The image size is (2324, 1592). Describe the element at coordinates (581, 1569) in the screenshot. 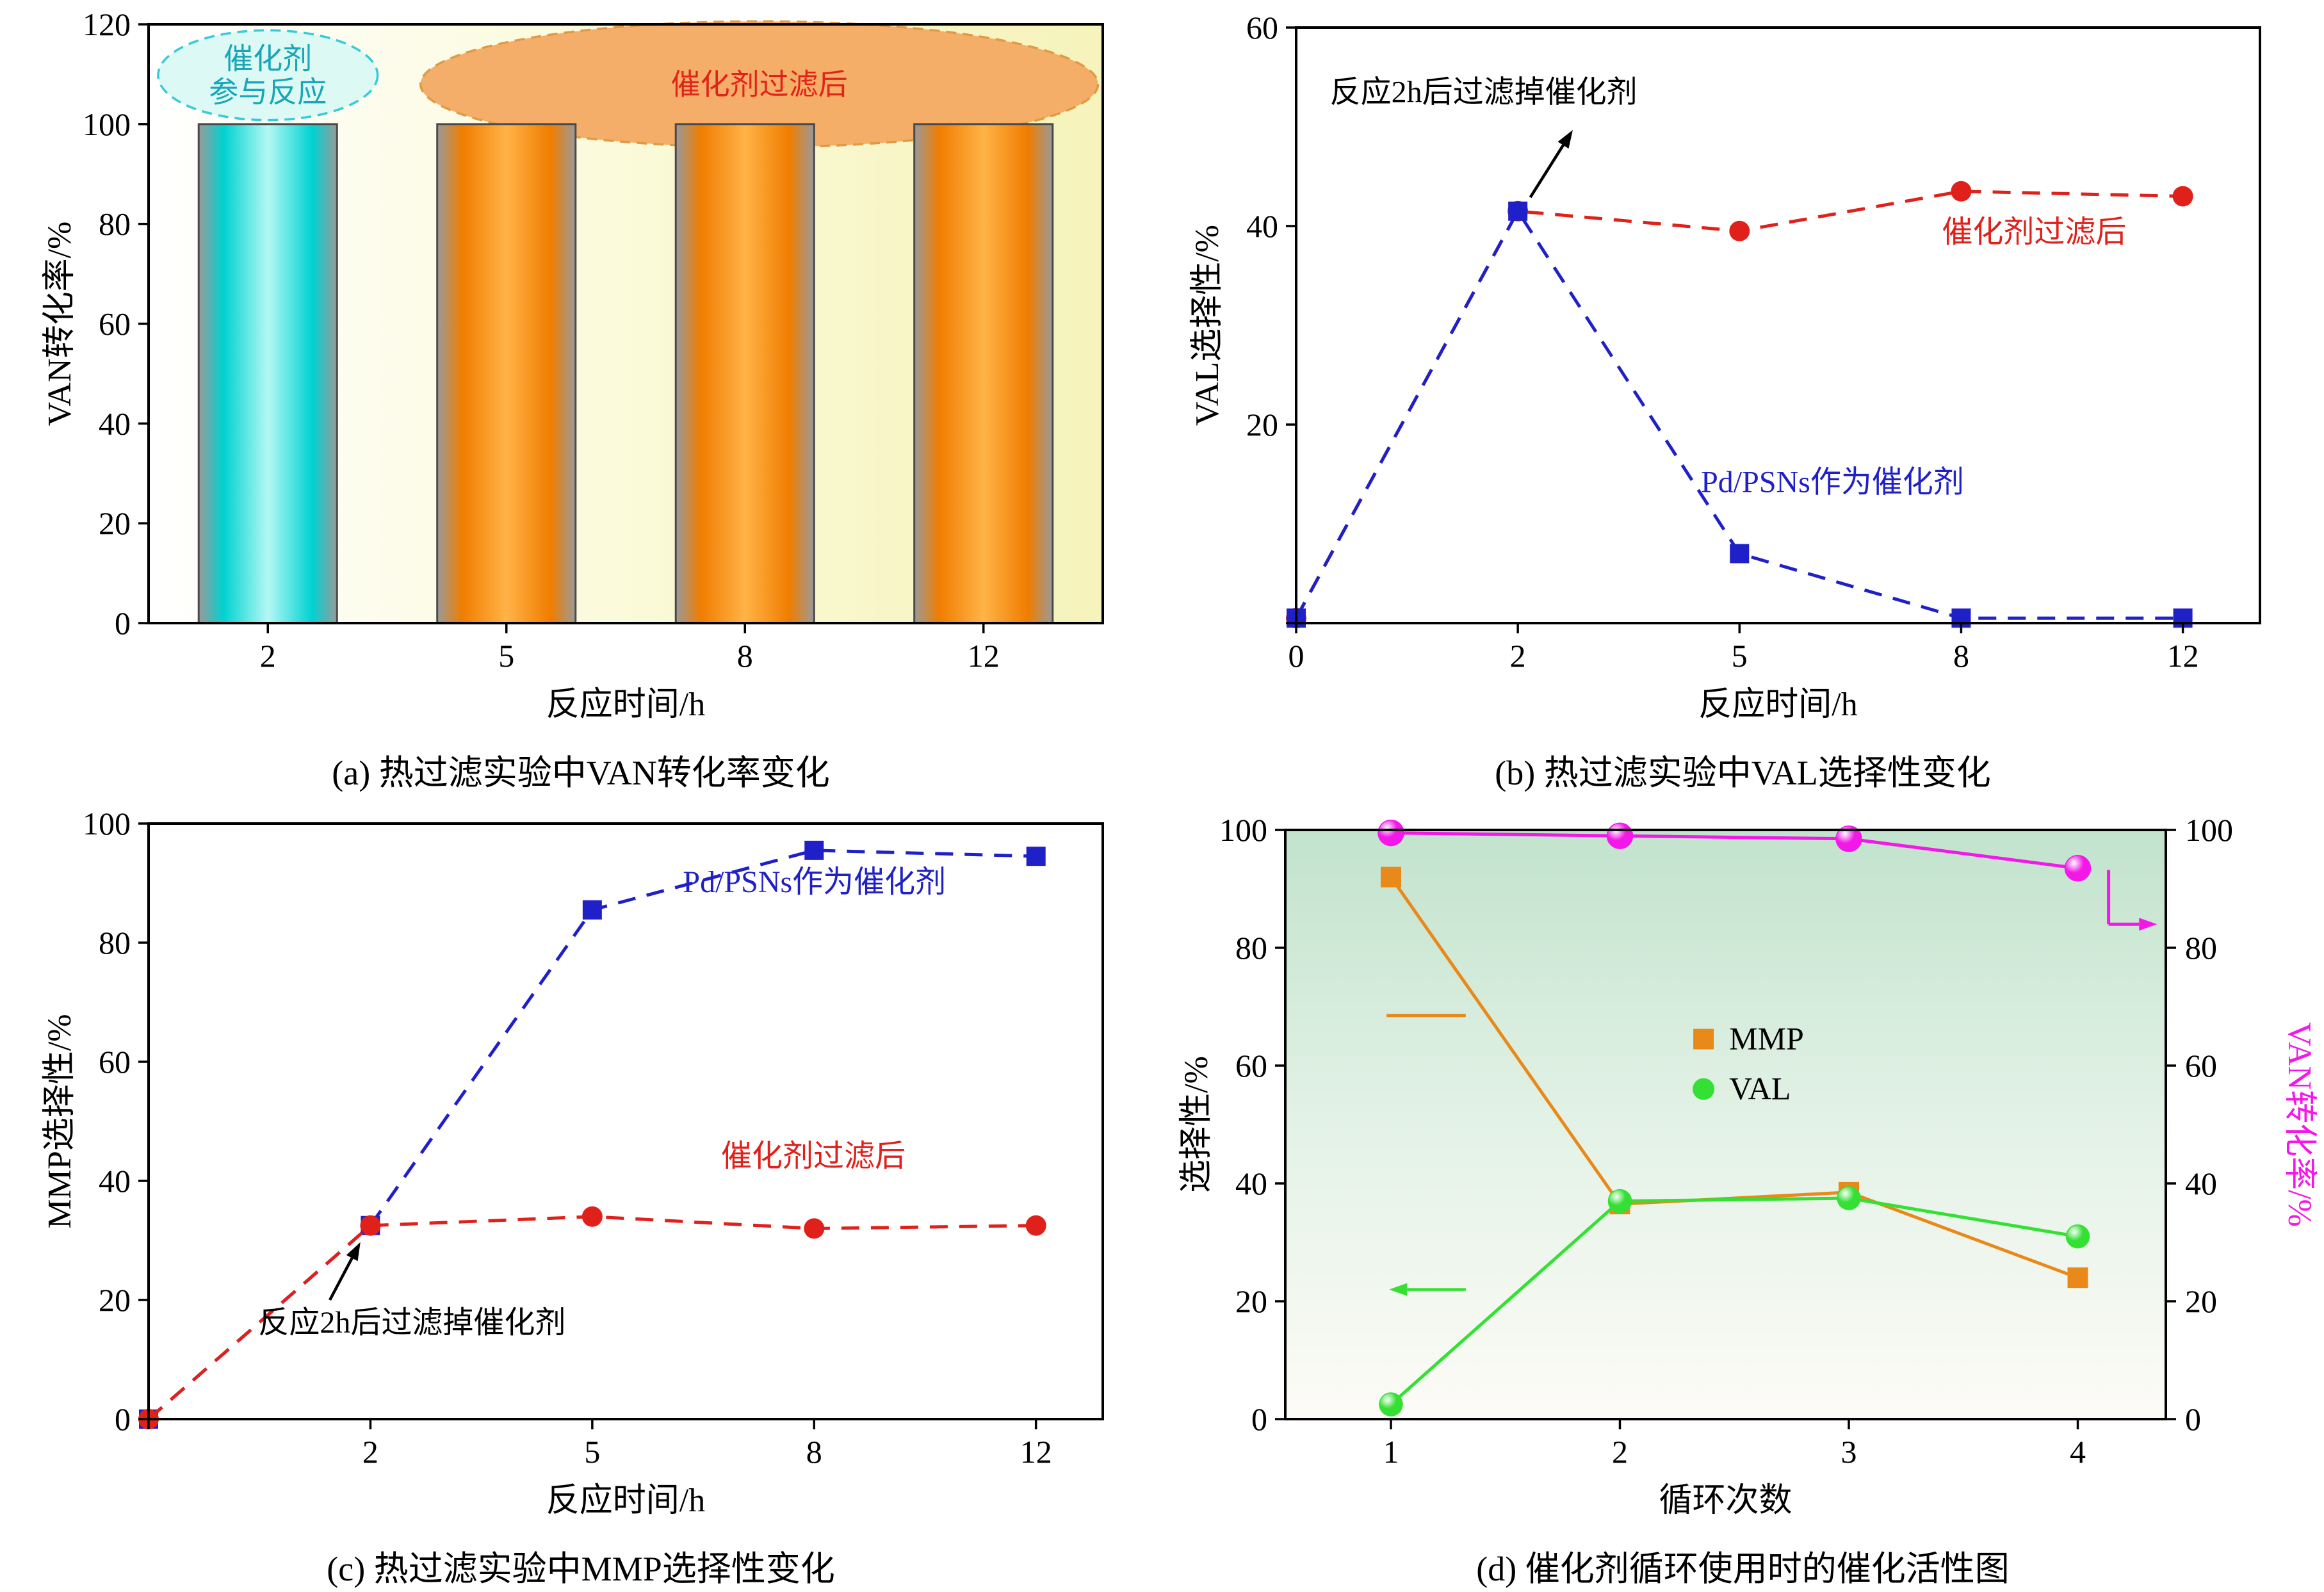

I see `caption-c: (c) 热过滤实验中MMP选择性变化` at that location.